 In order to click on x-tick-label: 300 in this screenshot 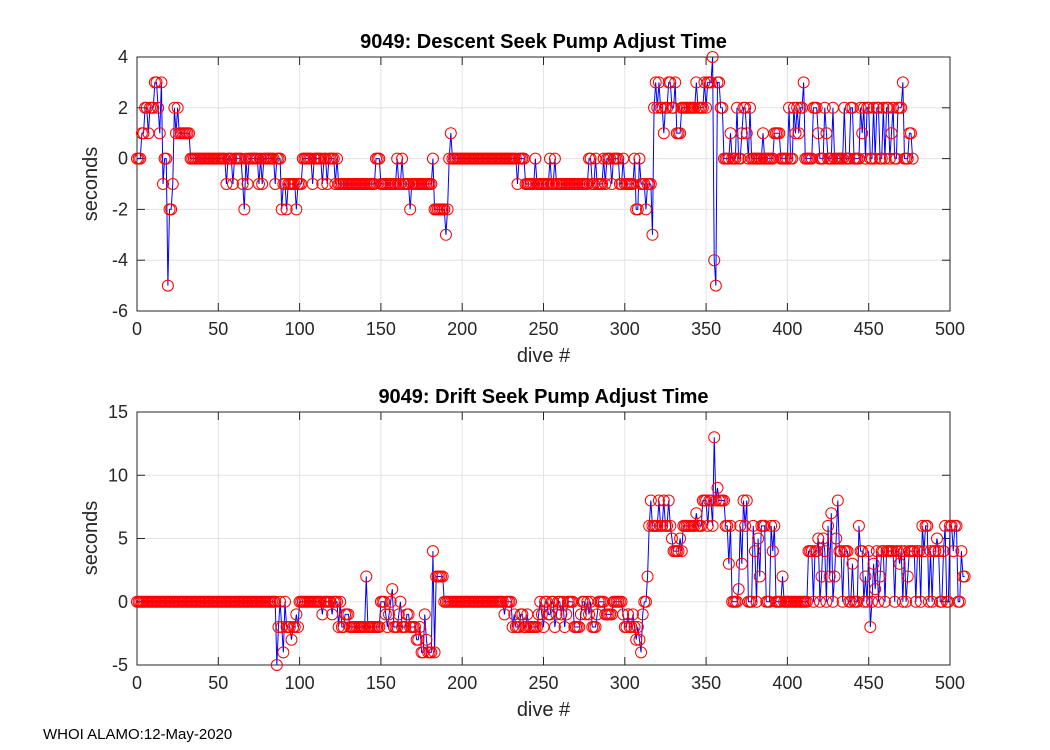, I will do `click(625, 329)`.